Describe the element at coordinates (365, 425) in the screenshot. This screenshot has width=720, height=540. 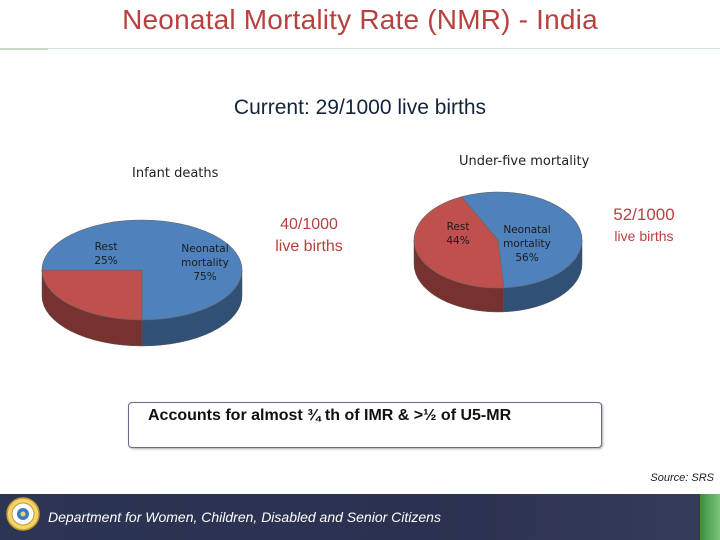
I see `callout-box` at that location.